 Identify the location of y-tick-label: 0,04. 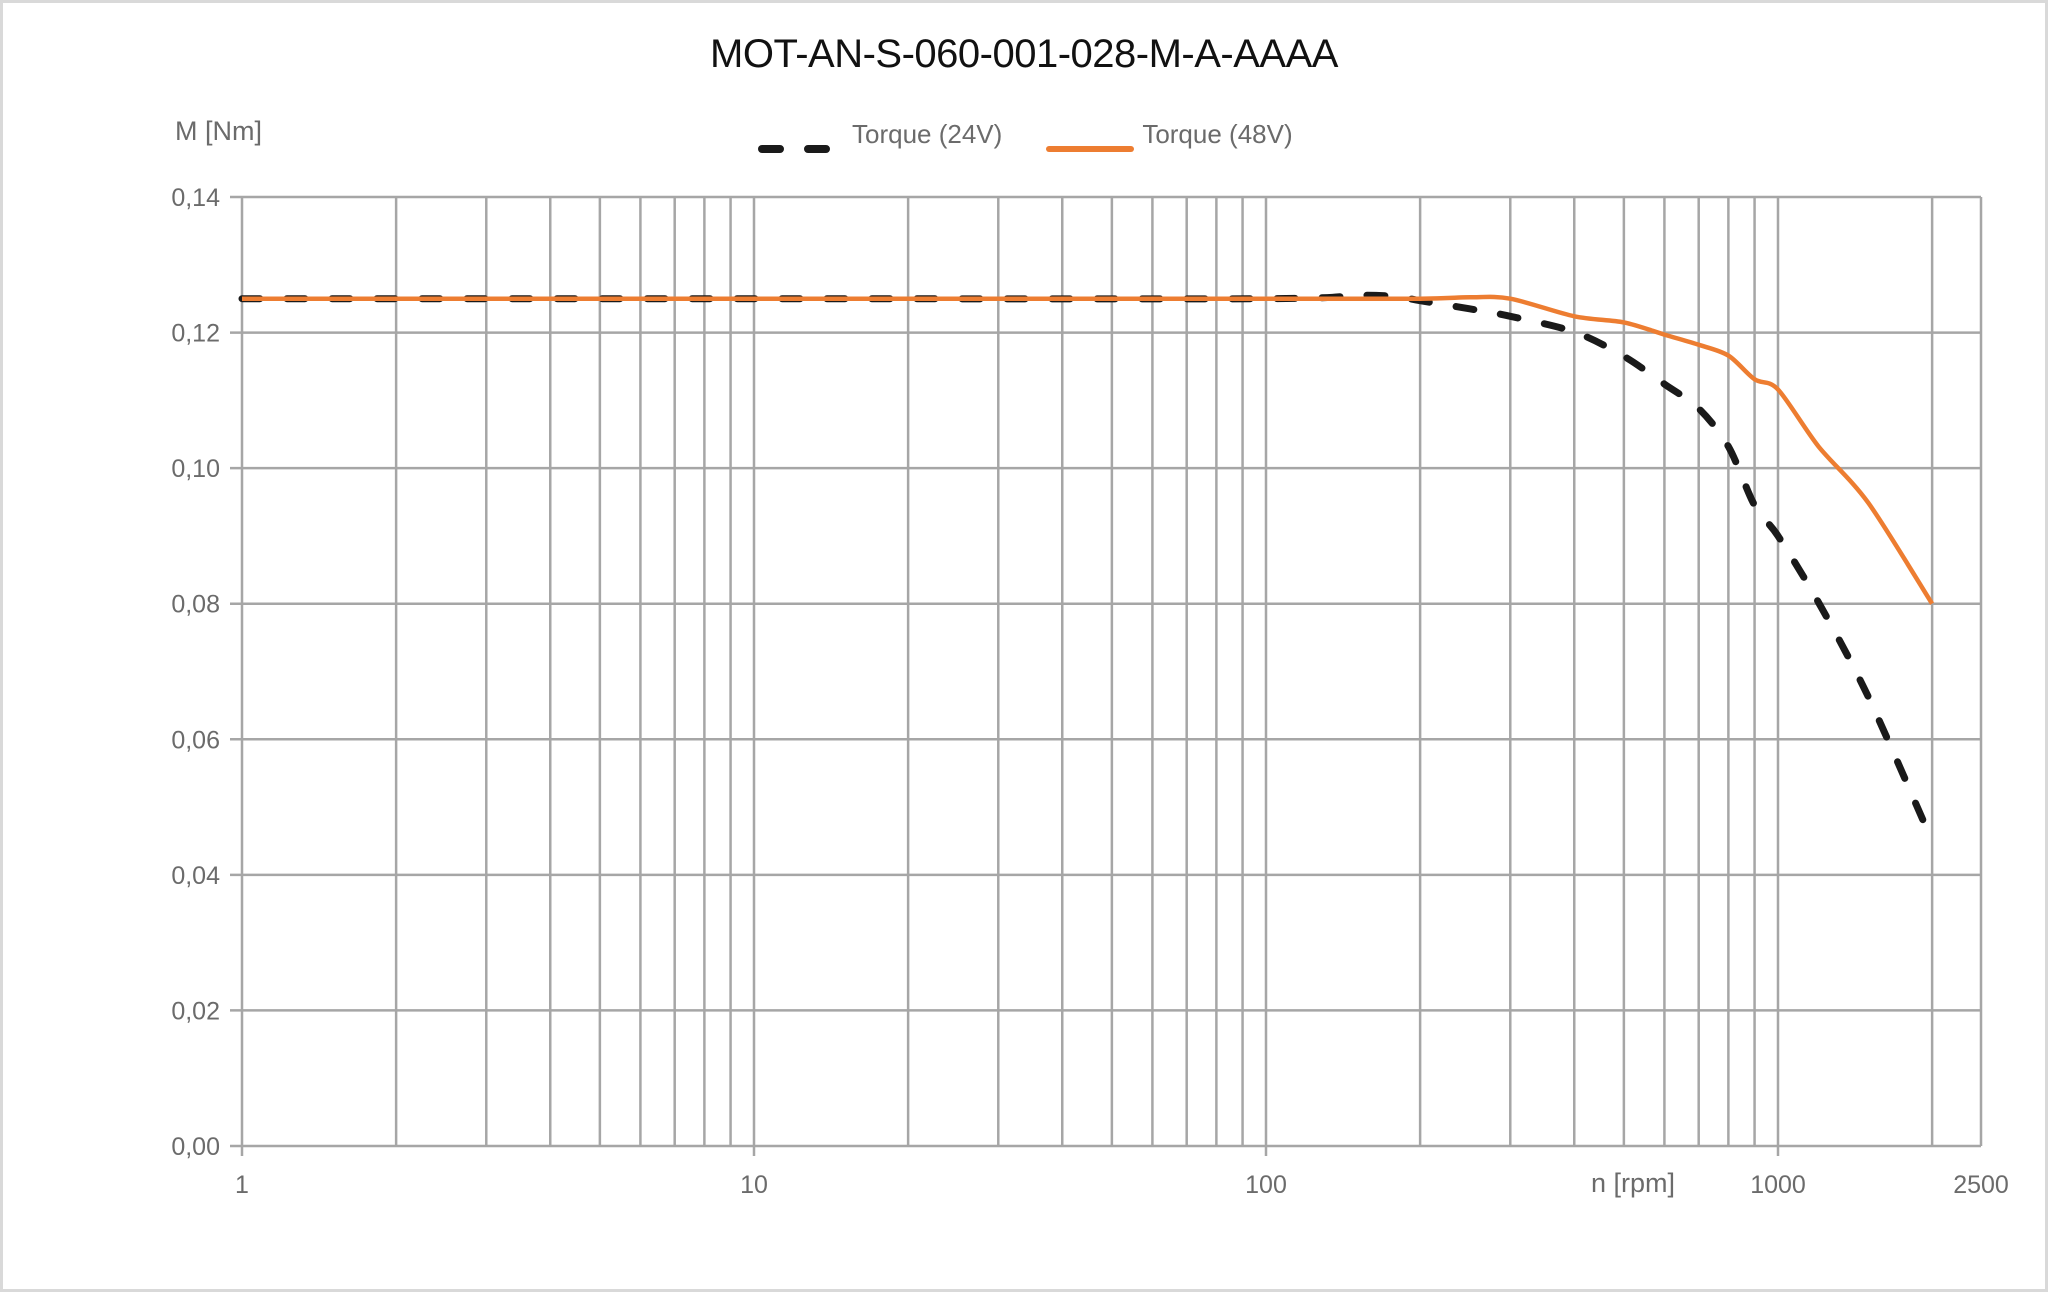
(195, 876).